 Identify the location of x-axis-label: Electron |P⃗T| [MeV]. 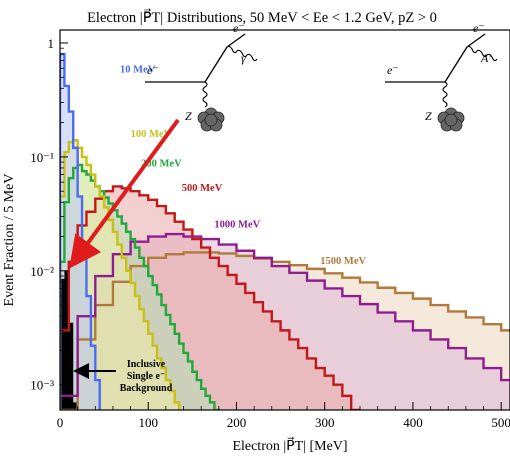
(289, 445).